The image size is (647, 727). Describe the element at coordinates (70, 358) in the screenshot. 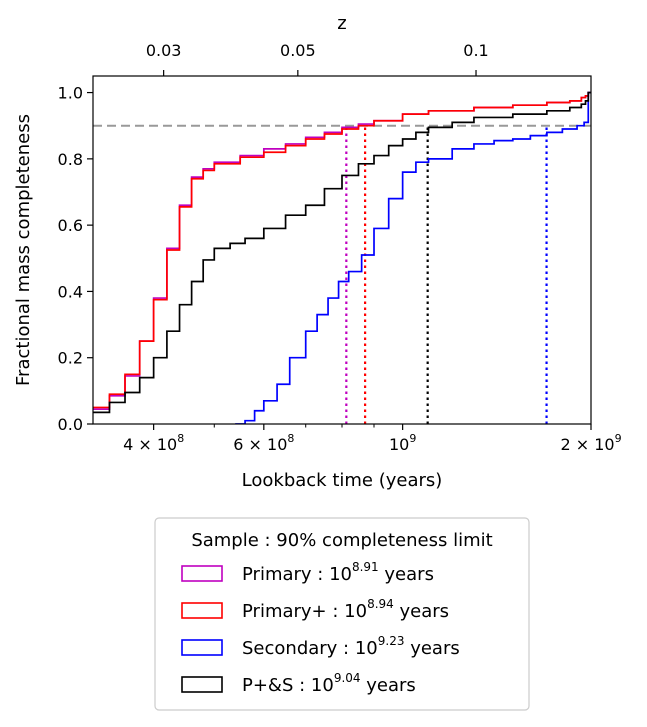

I see `y-tick-label: 0.2` at that location.